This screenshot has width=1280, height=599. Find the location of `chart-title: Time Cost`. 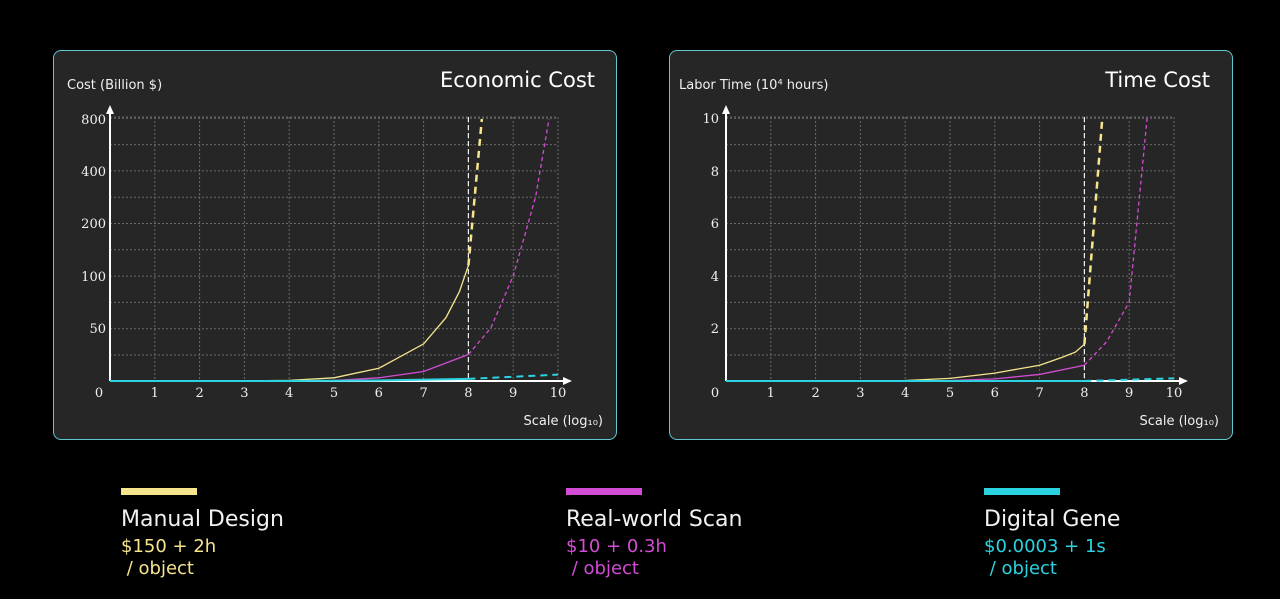

chart-title: Time Cost is located at coordinates (1157, 80).